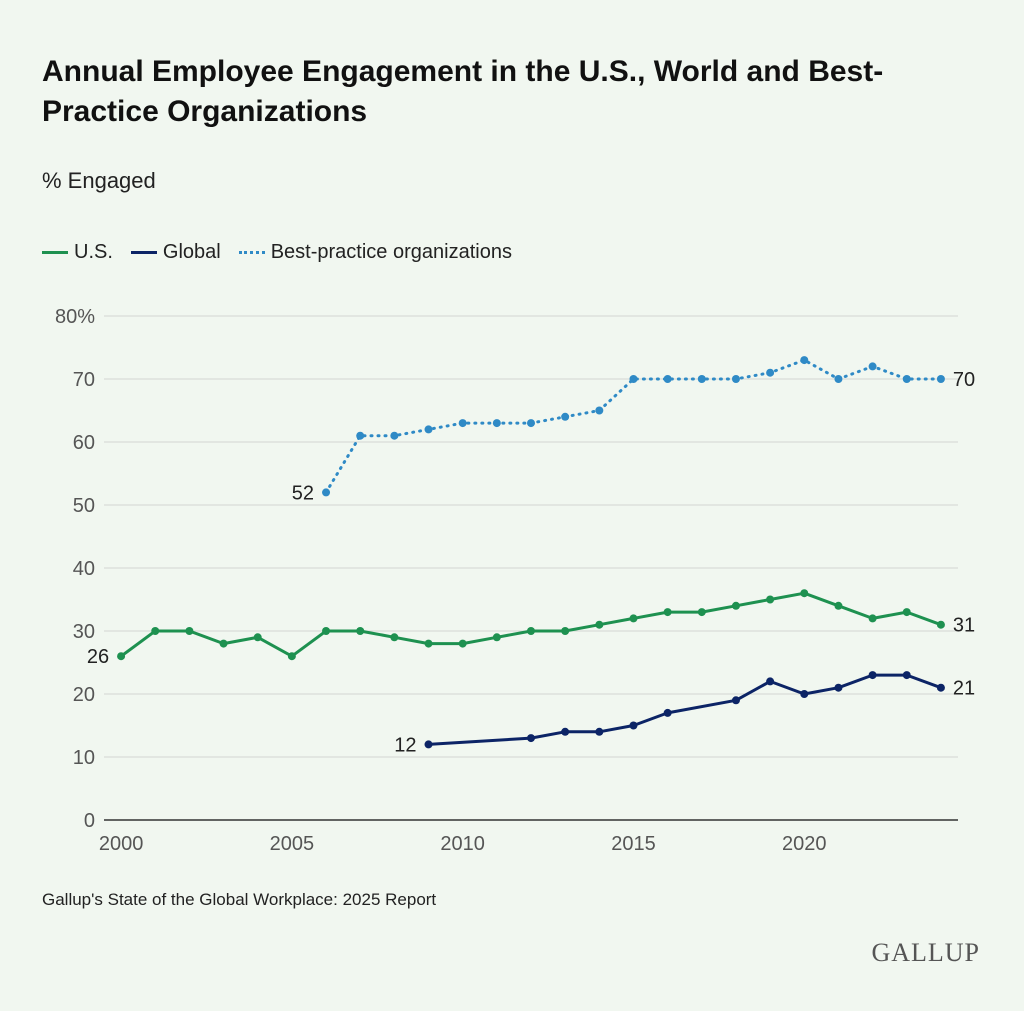 The height and width of the screenshot is (1011, 1024). I want to click on legend-item-global: Global, so click(175, 252).